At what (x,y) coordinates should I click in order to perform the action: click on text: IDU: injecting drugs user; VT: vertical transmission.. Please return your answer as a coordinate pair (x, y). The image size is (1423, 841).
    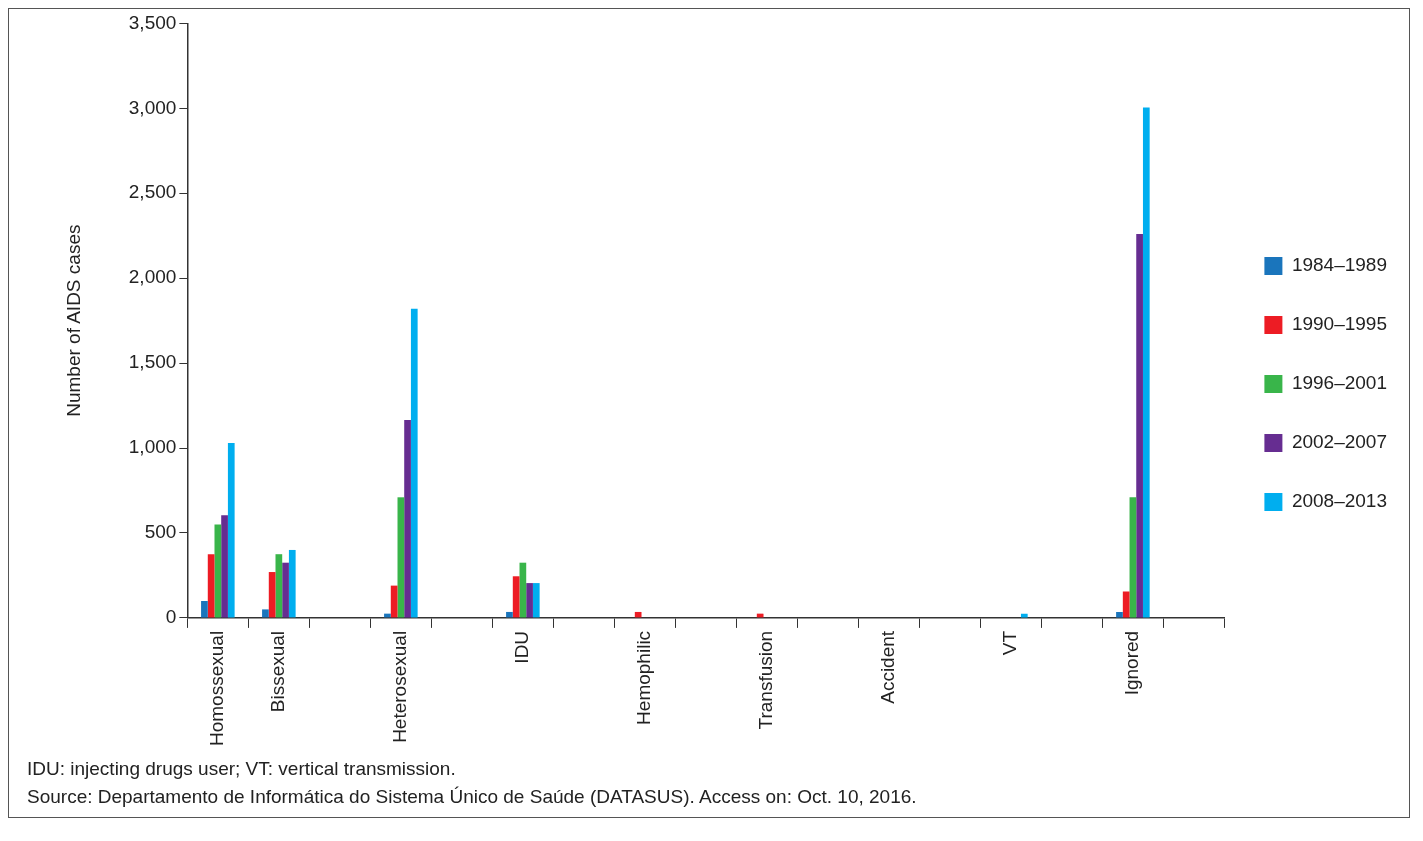
    Looking at the image, I should click on (242, 769).